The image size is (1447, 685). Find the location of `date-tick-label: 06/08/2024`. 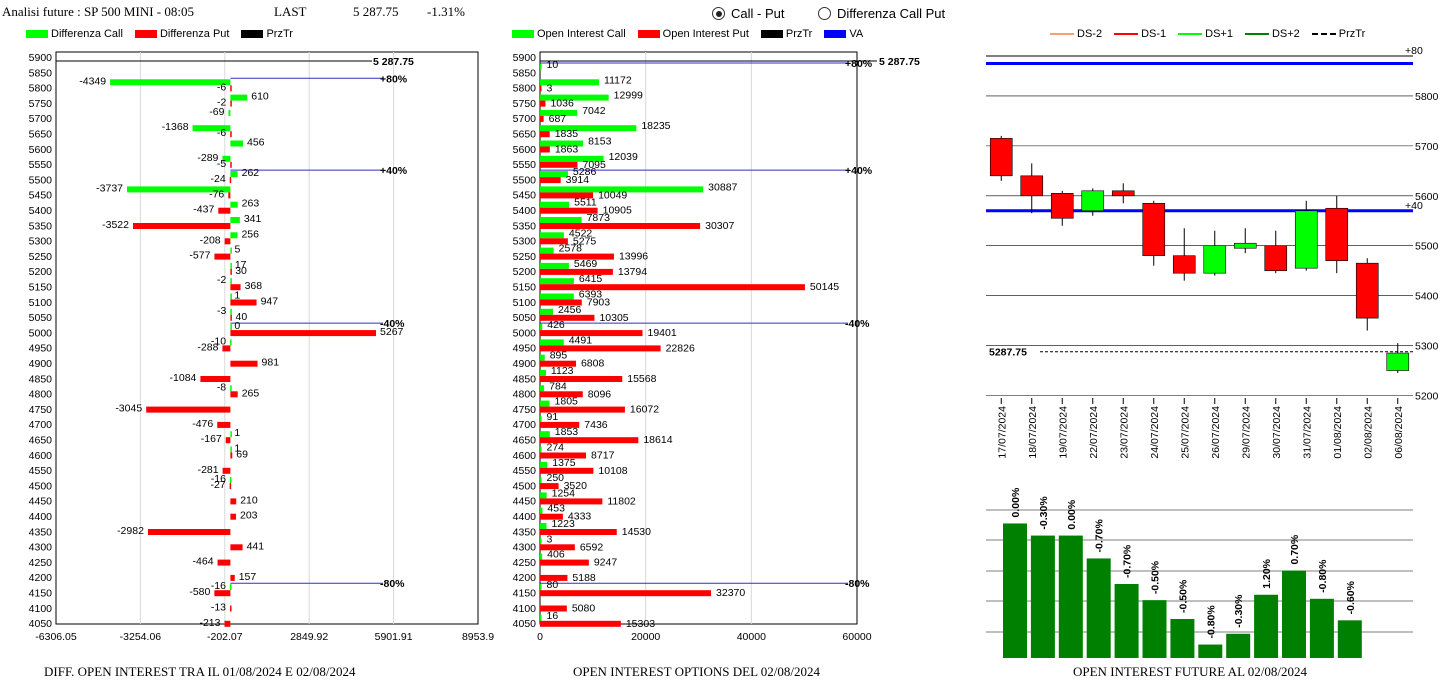

date-tick-label: 06/08/2024 is located at coordinates (1399, 432).